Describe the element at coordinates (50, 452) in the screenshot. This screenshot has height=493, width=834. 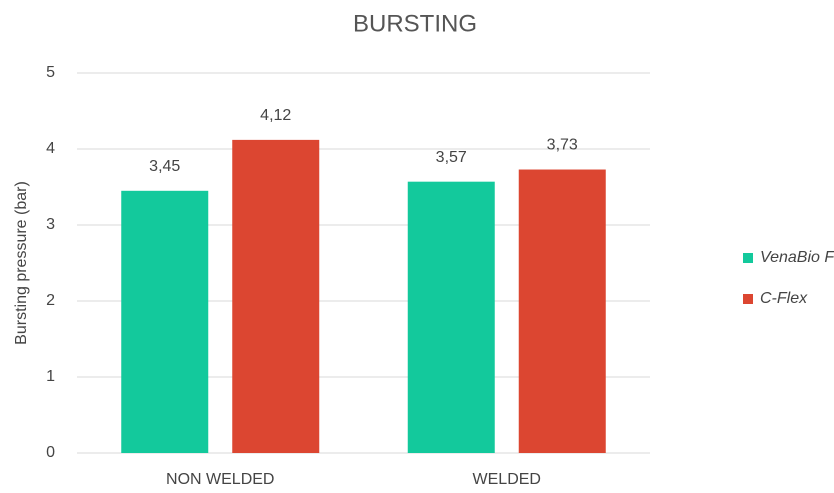
I see `y-tick-label: 0` at that location.